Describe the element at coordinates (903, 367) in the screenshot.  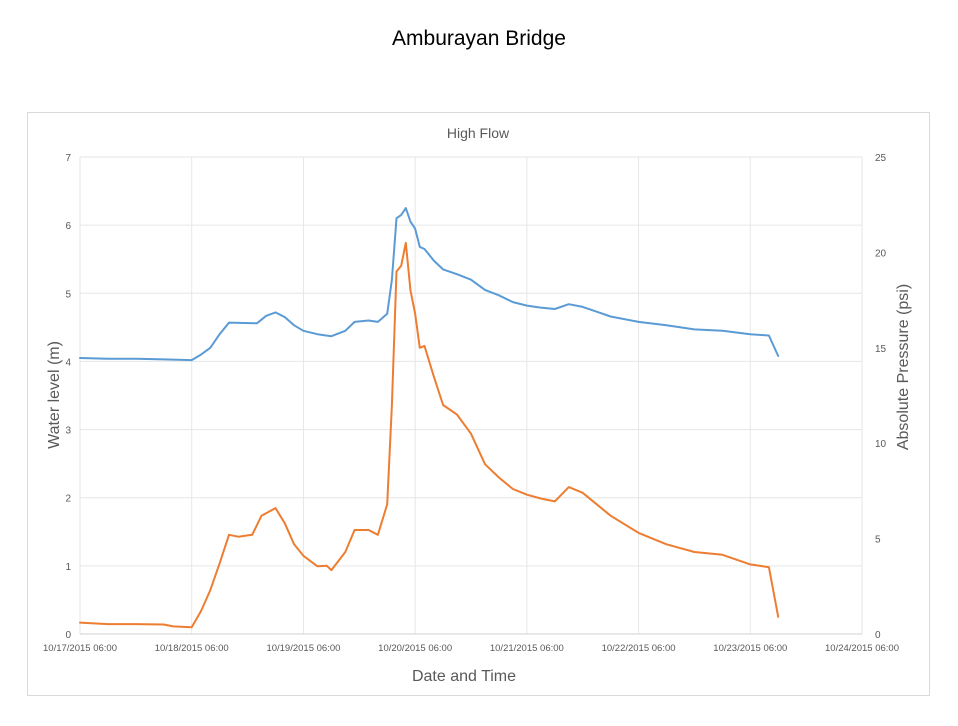
I see `y2-axis-title: Absolute Pressure (psi)` at that location.